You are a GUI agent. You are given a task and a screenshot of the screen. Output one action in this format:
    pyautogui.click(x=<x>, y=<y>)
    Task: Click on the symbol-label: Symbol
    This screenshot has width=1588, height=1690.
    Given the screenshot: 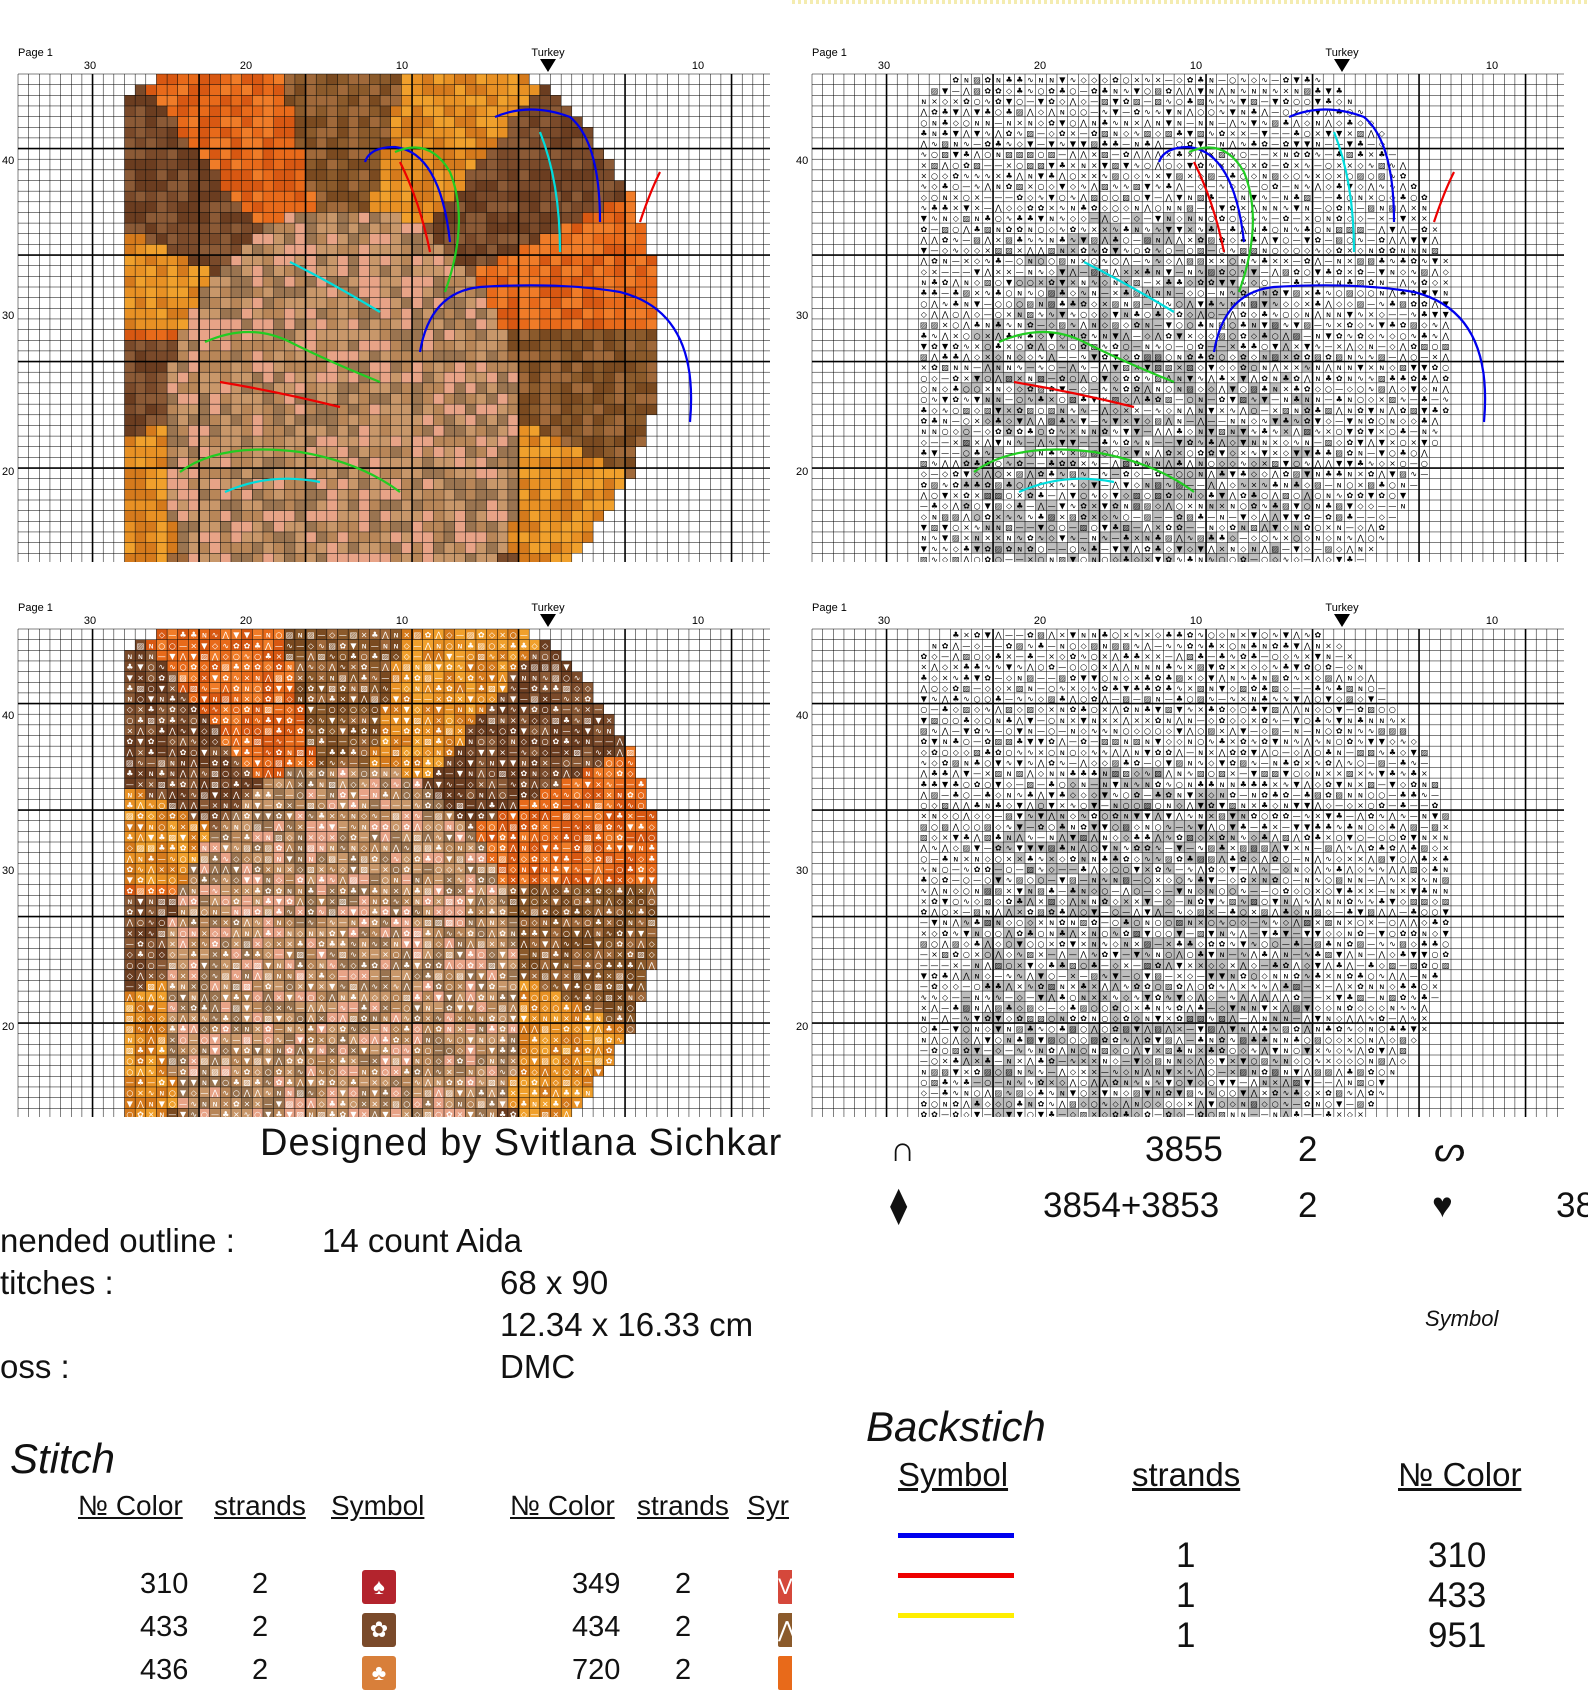 What is the action you would take?
    pyautogui.click(x=1461, y=1319)
    